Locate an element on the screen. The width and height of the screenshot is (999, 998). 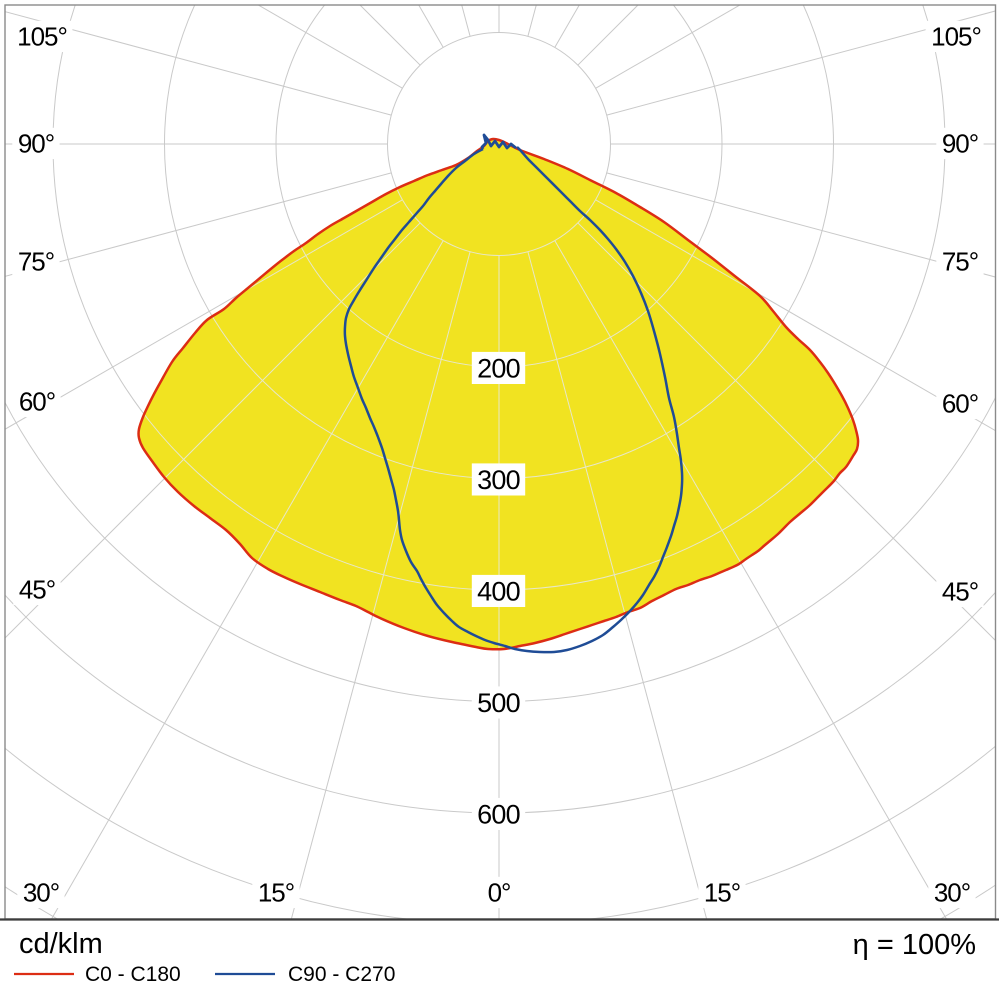
svg-text: cd/klm is located at coordinates (61, 944).